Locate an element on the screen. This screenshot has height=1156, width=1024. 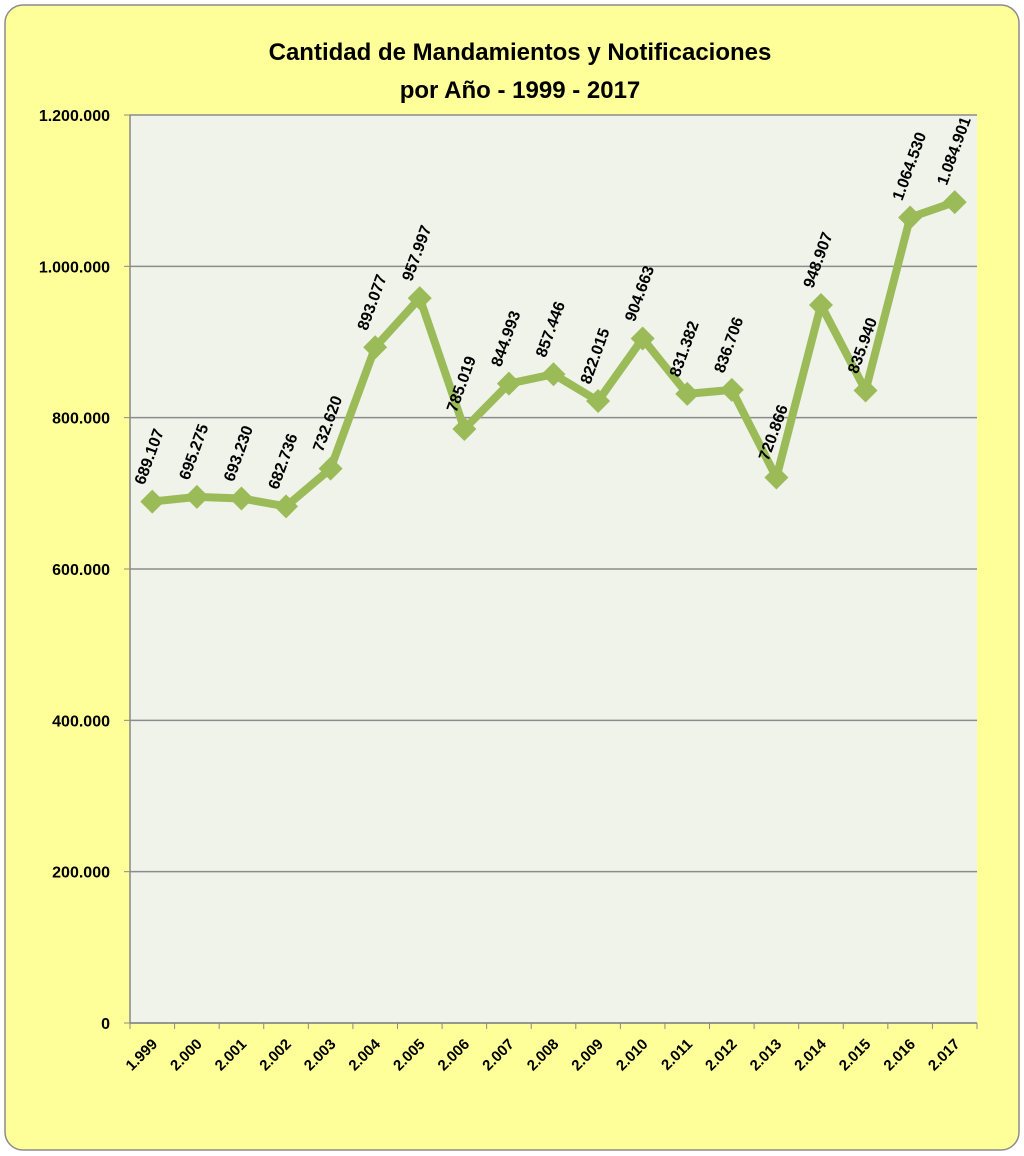
y-tick-label: 1.000.000 is located at coordinates (74, 267).